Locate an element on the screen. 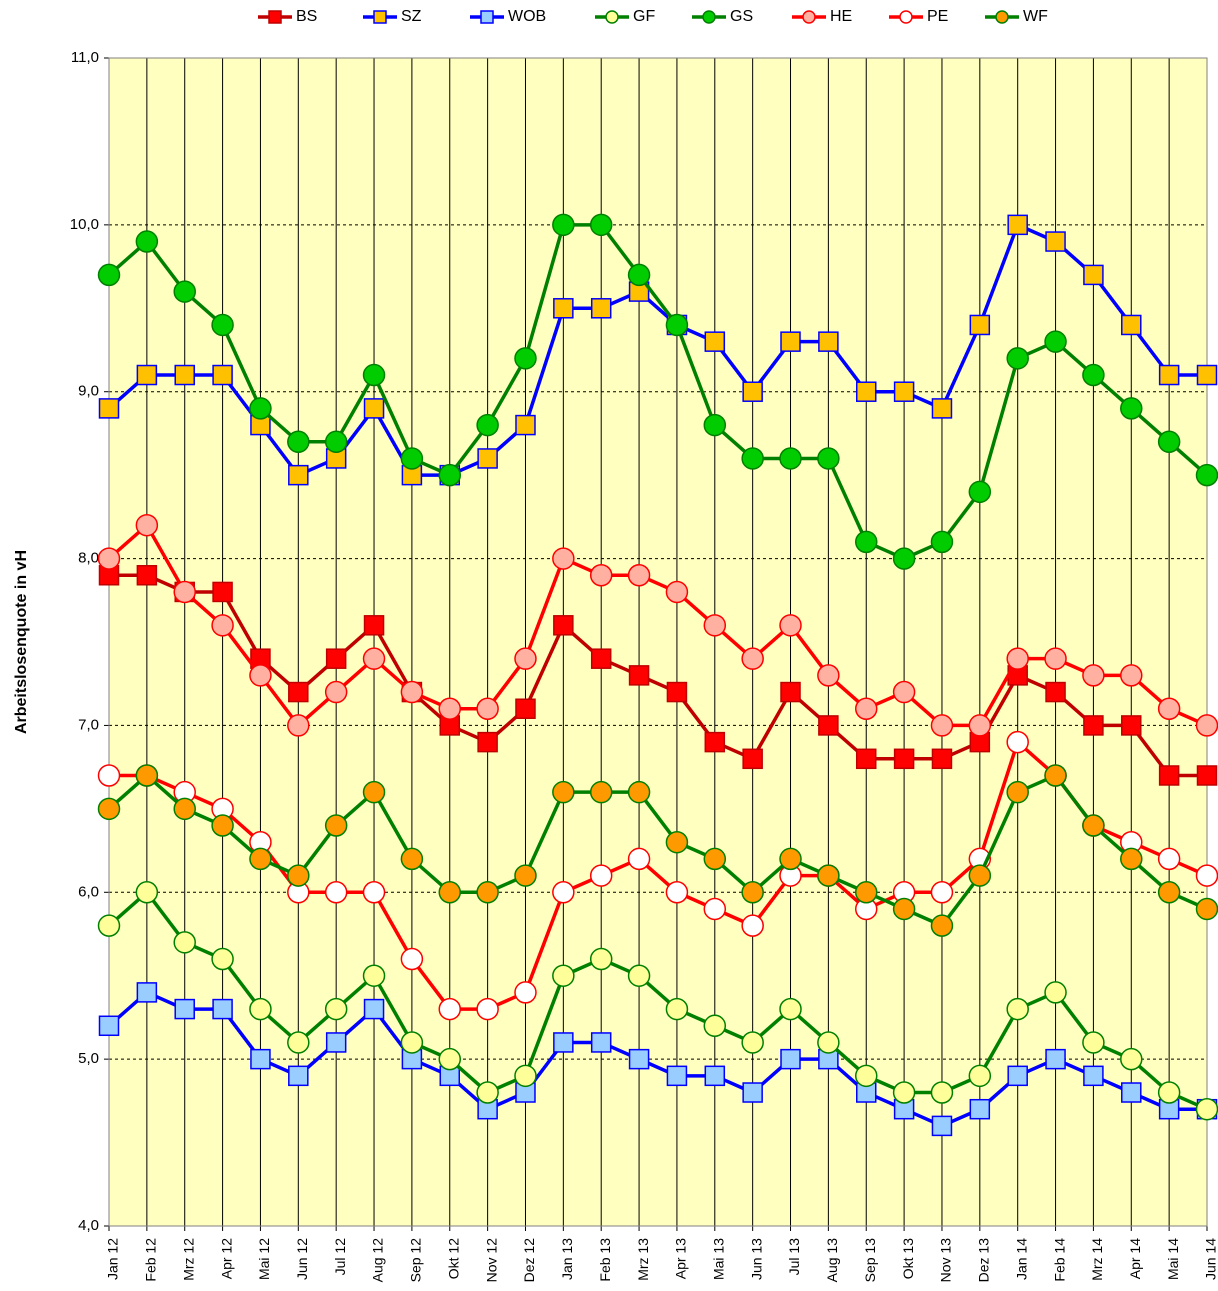  x-tick-label: Sep 13 is located at coordinates (870, 1260).